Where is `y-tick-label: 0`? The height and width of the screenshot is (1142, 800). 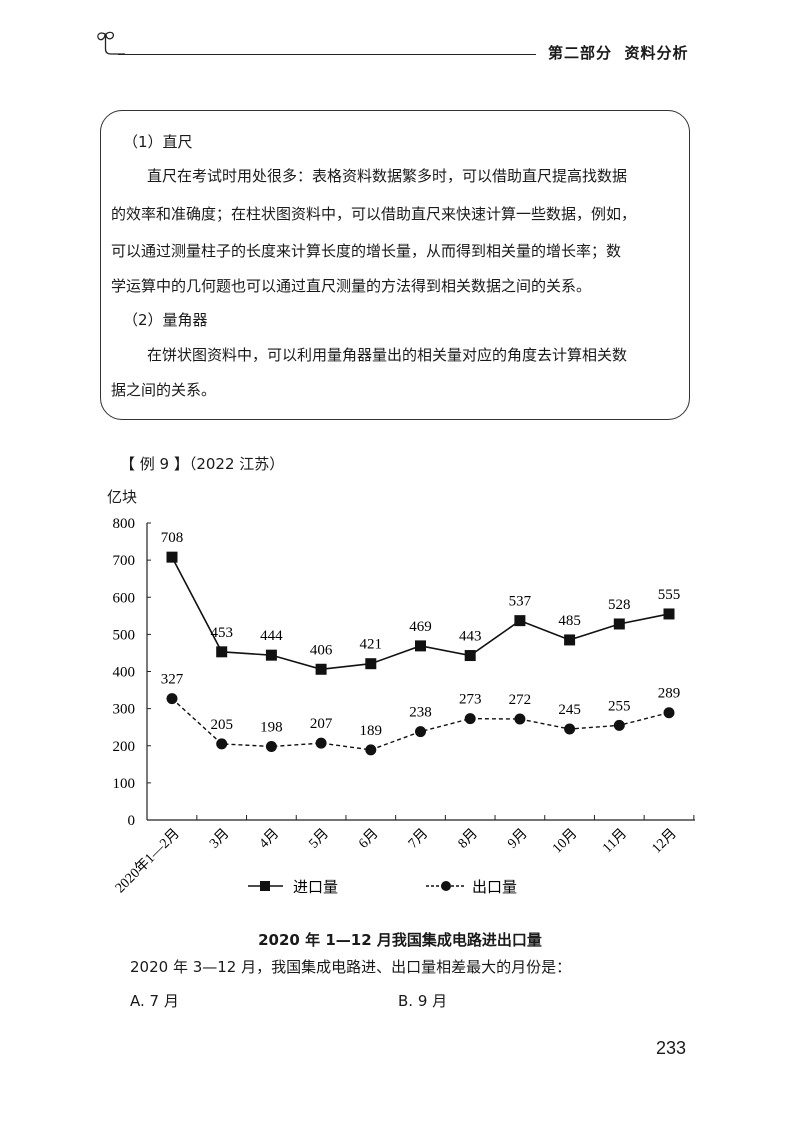 y-tick-label: 0 is located at coordinates (132, 821).